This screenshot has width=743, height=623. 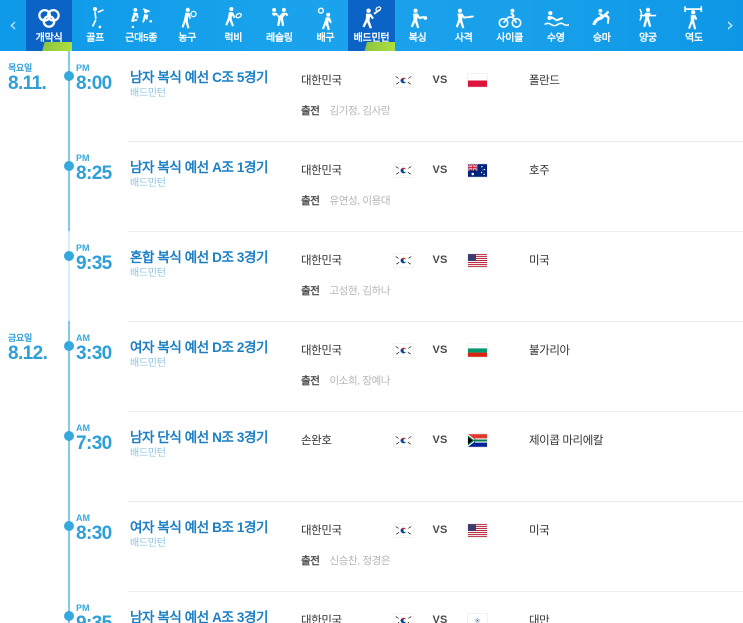 I want to click on roster-names: 고성현, 김하나, so click(x=360, y=290).